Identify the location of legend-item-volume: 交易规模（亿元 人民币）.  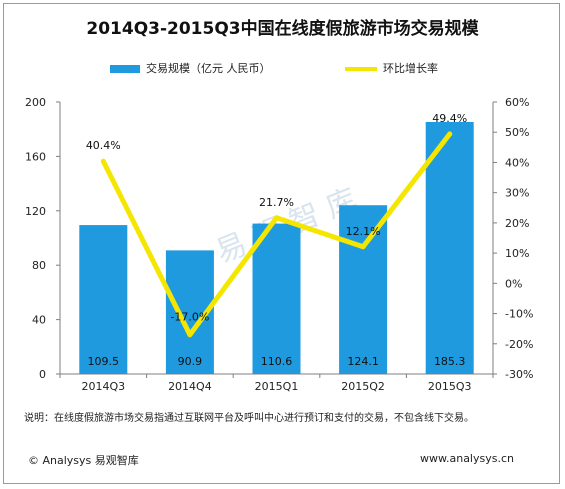
(190, 68).